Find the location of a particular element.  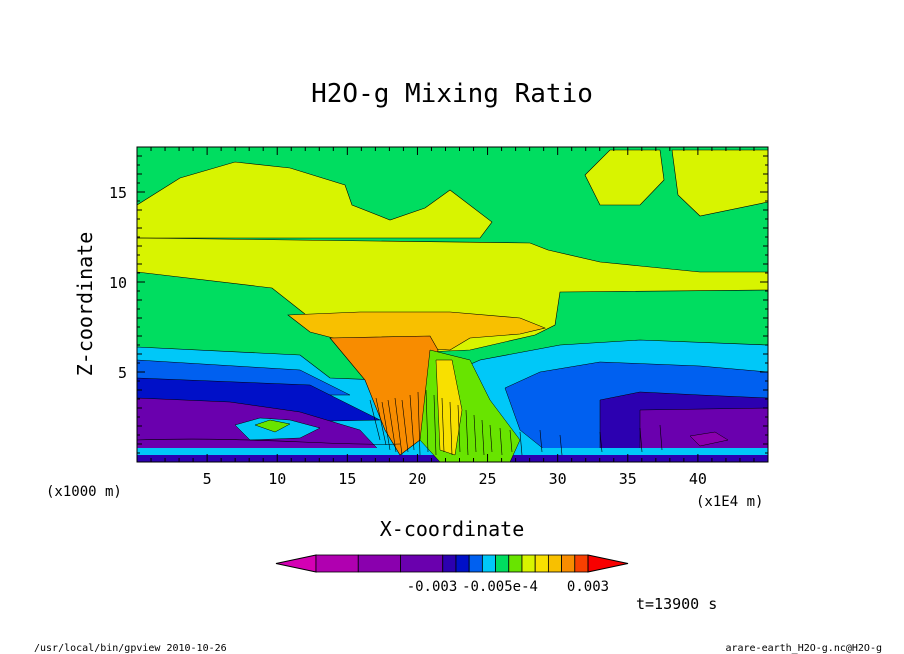

contour-right-yellow is located at coordinates (719, 183).